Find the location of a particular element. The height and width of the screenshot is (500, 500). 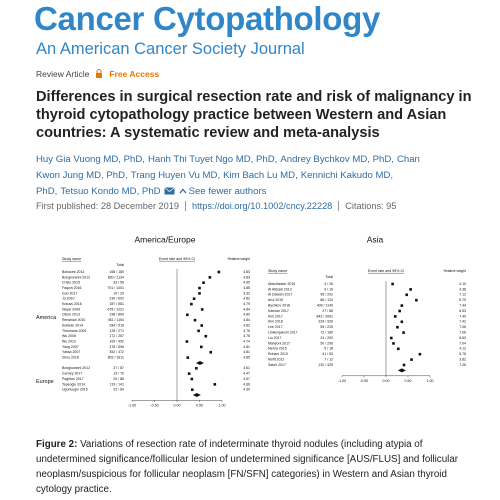

study-name: Wu 2006 is located at coordinates (69, 336).